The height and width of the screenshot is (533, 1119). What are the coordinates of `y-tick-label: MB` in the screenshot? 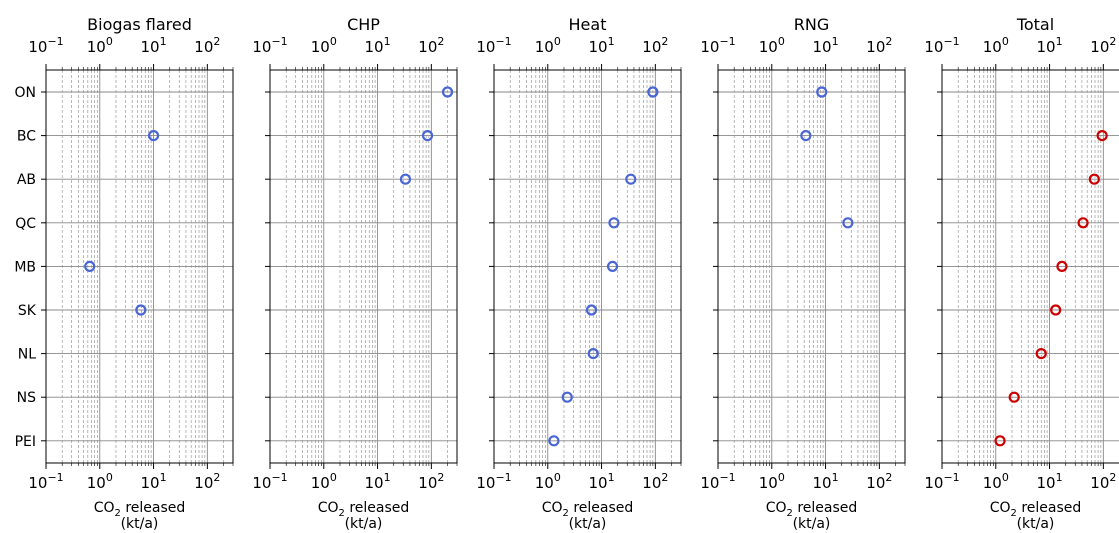 It's located at (25, 267).